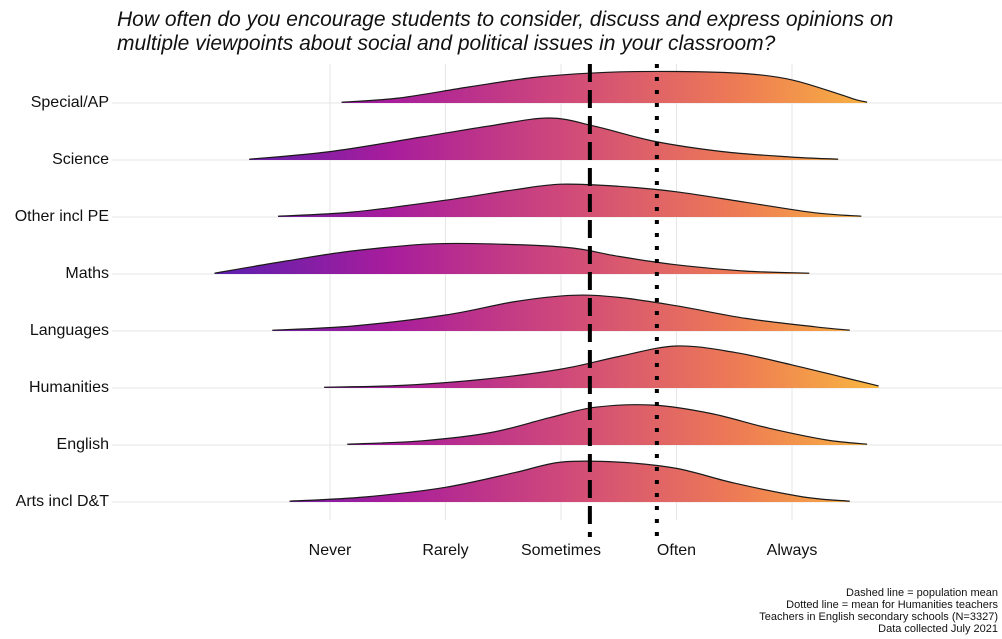  Describe the element at coordinates (922, 593) in the screenshot. I see `caption-line-1: Dashed line = population mean` at that location.